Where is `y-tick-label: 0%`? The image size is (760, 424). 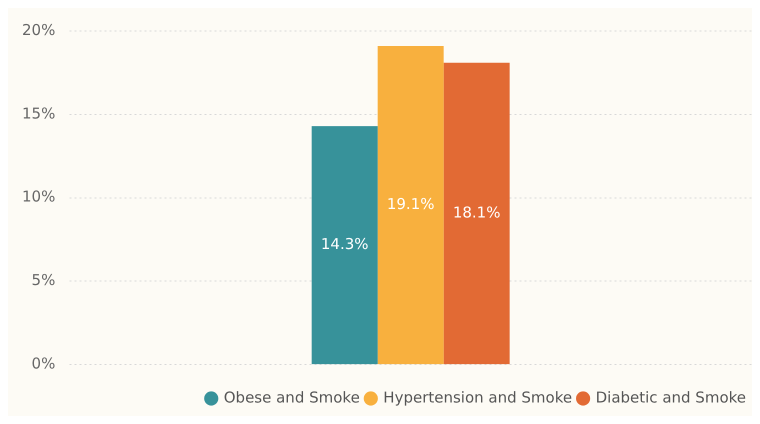 y-tick-label: 0% is located at coordinates (44, 363).